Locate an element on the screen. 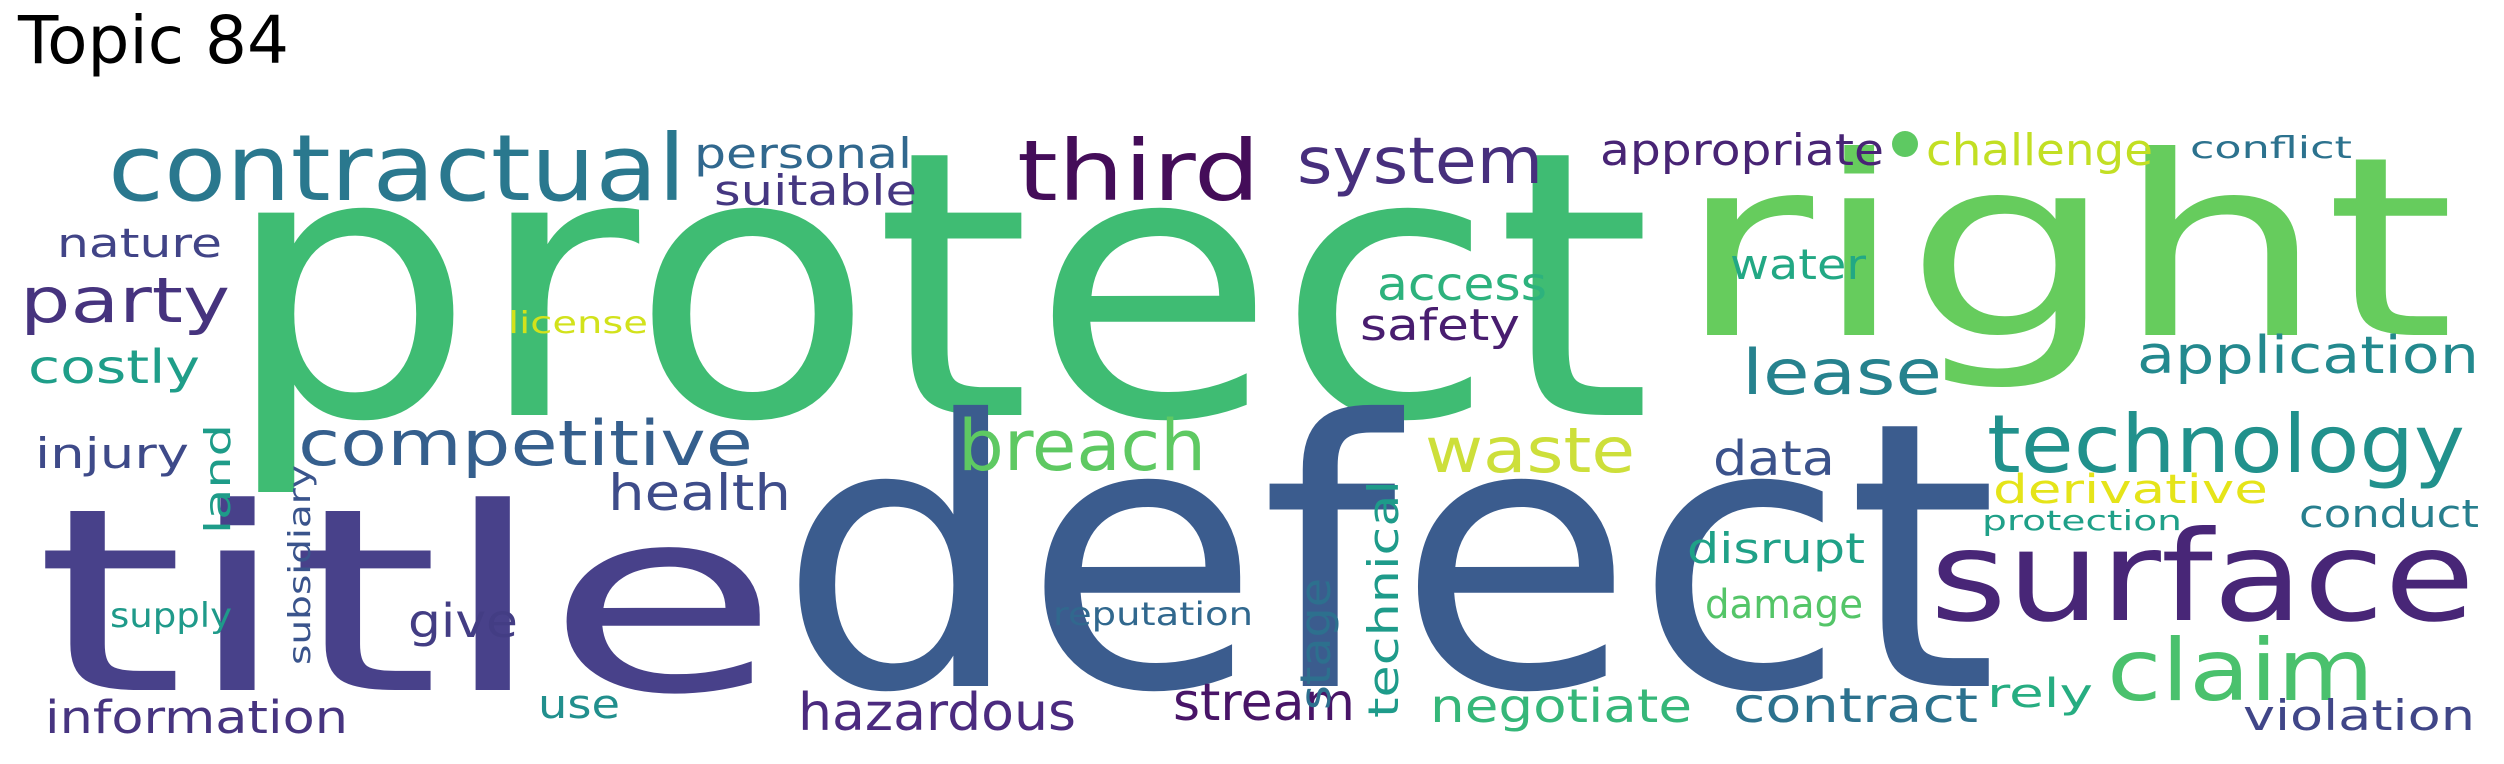  word-personal: personal is located at coordinates (803, 153).